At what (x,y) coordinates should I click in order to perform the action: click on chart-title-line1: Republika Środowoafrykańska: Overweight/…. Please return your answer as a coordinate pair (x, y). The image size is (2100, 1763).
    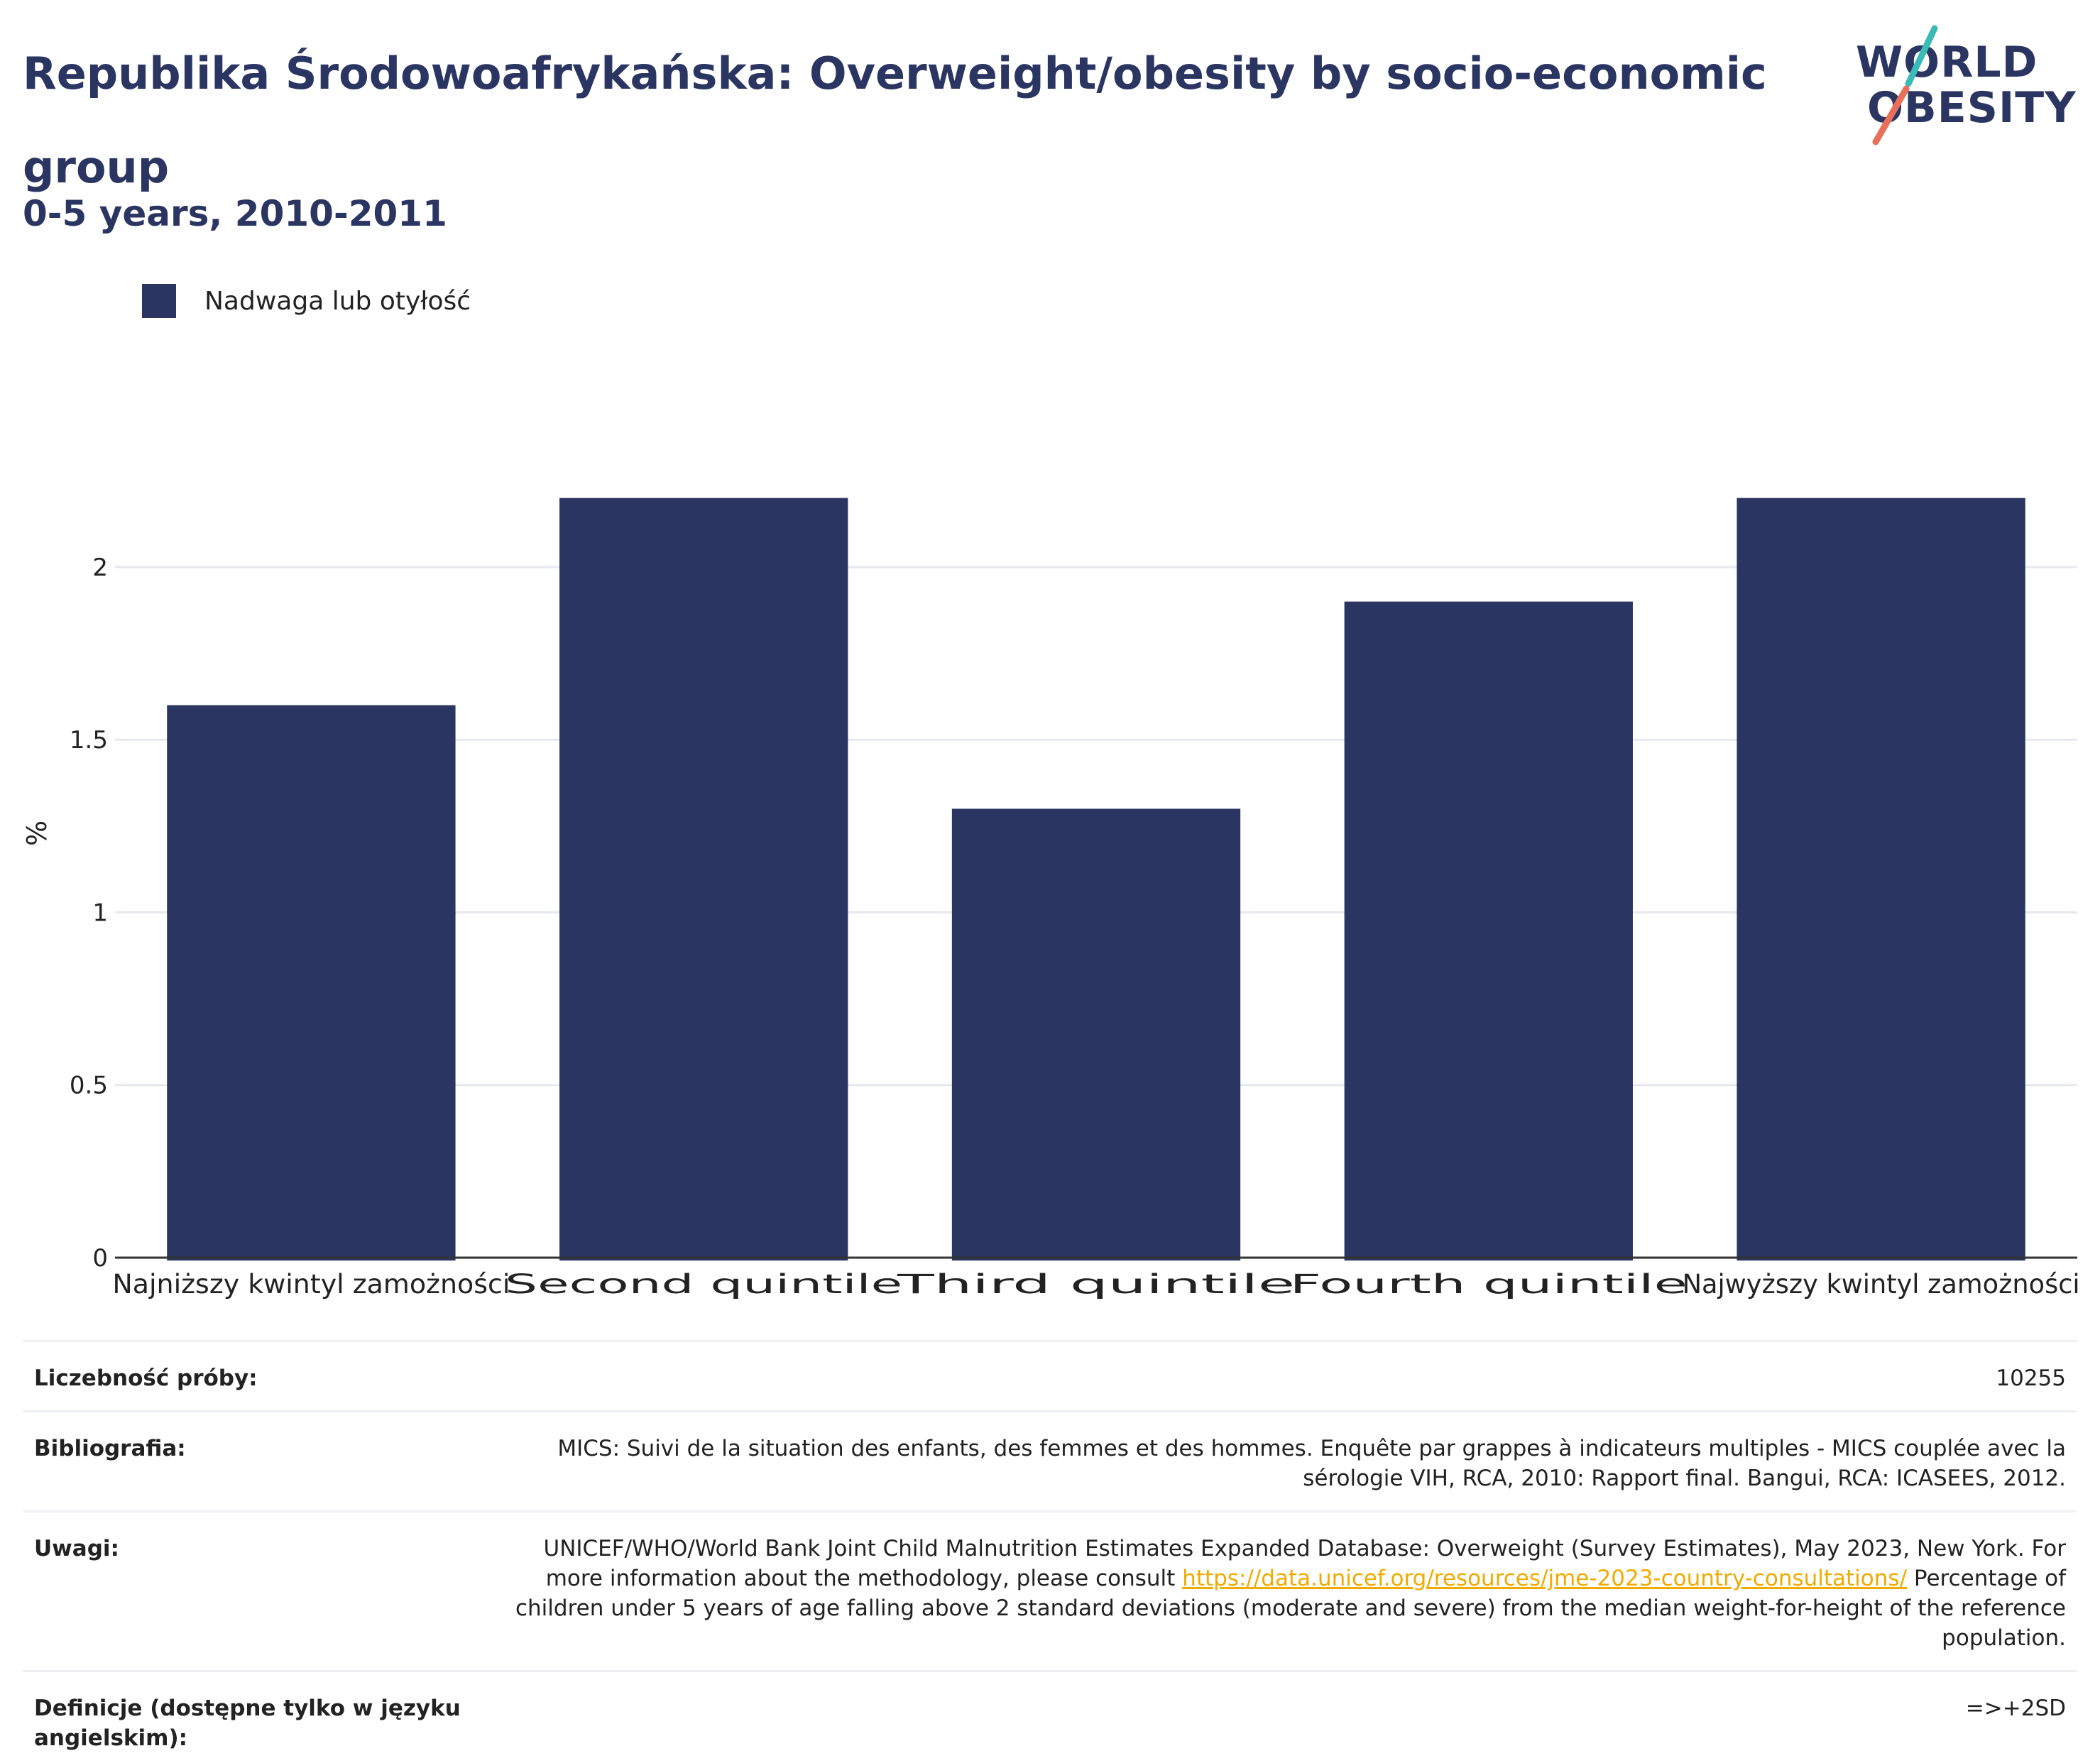
    Looking at the image, I should click on (895, 74).